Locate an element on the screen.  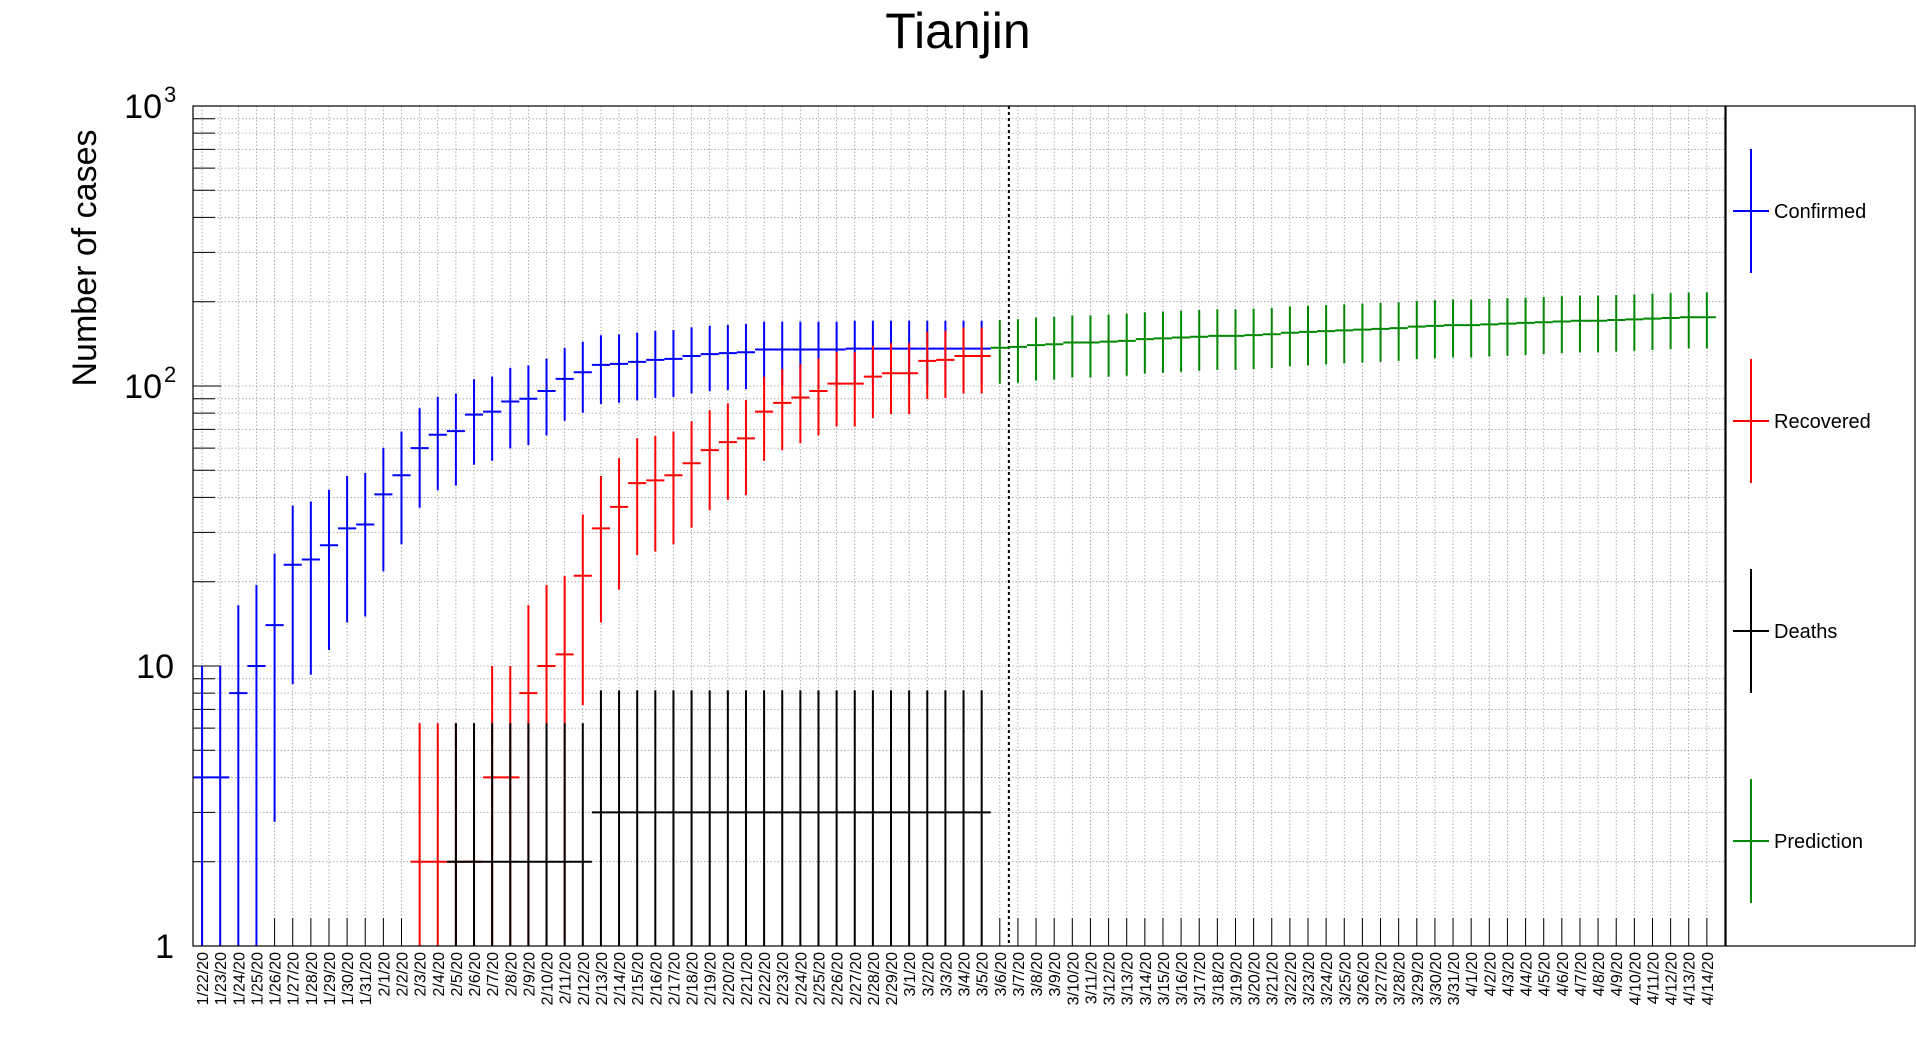
x-tick-label: 3/17/20 is located at coordinates (1200, 978).